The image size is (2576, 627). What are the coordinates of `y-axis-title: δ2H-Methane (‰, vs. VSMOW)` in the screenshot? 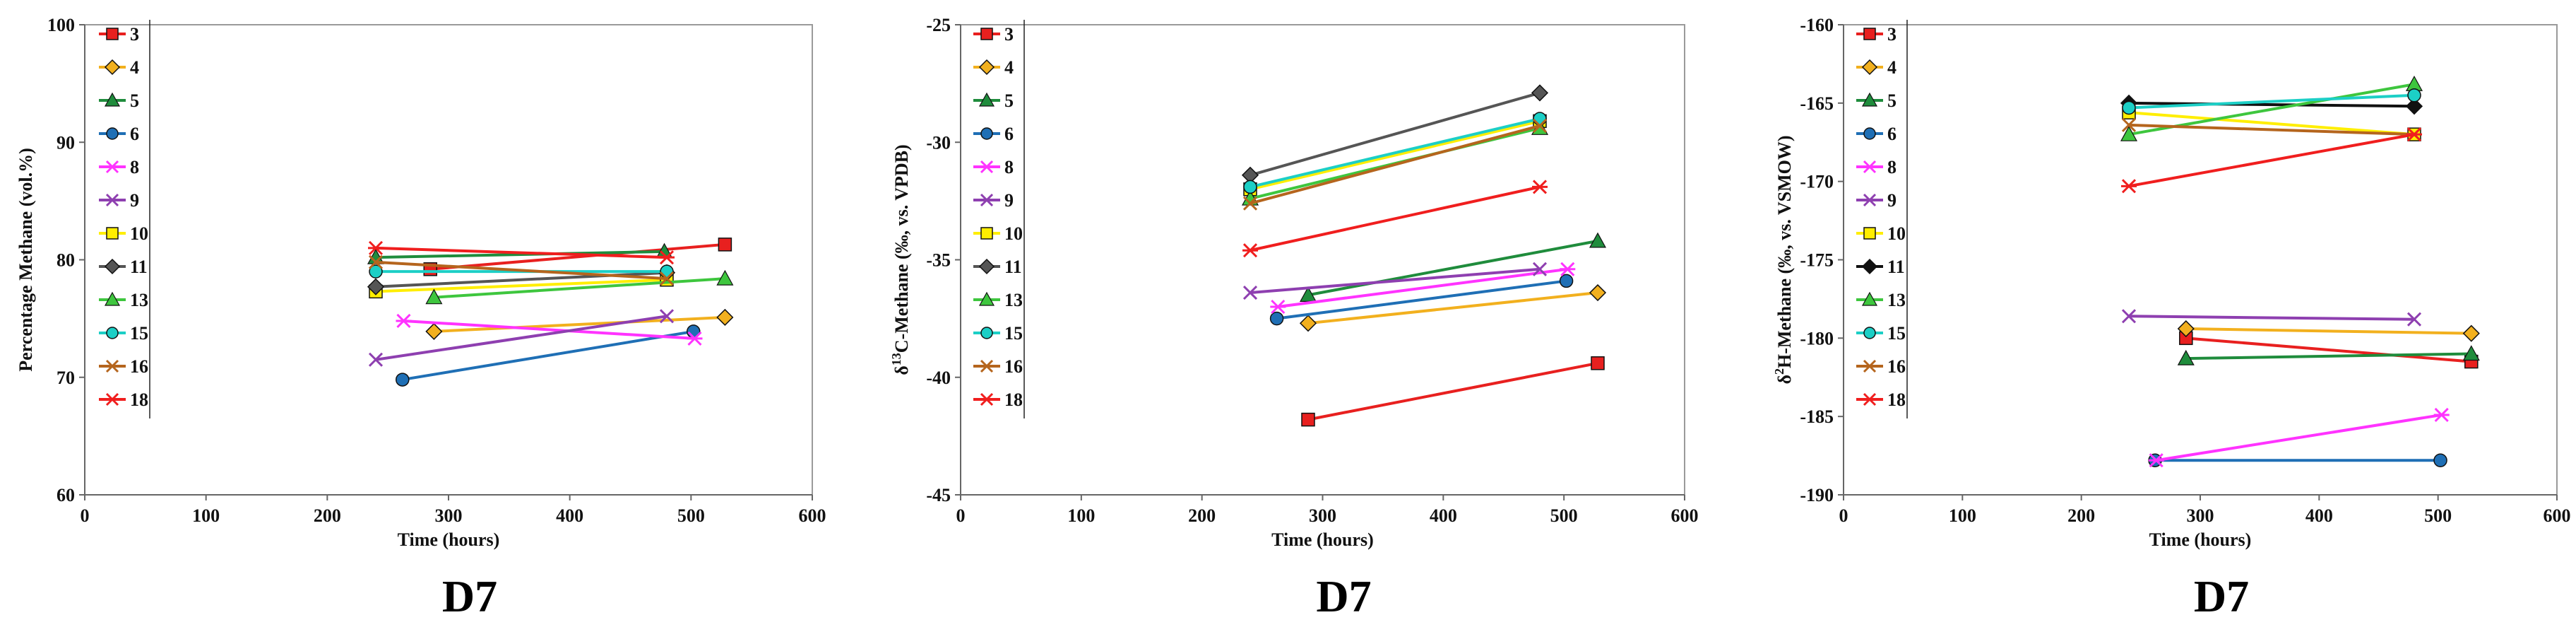 It's located at (1783, 259).